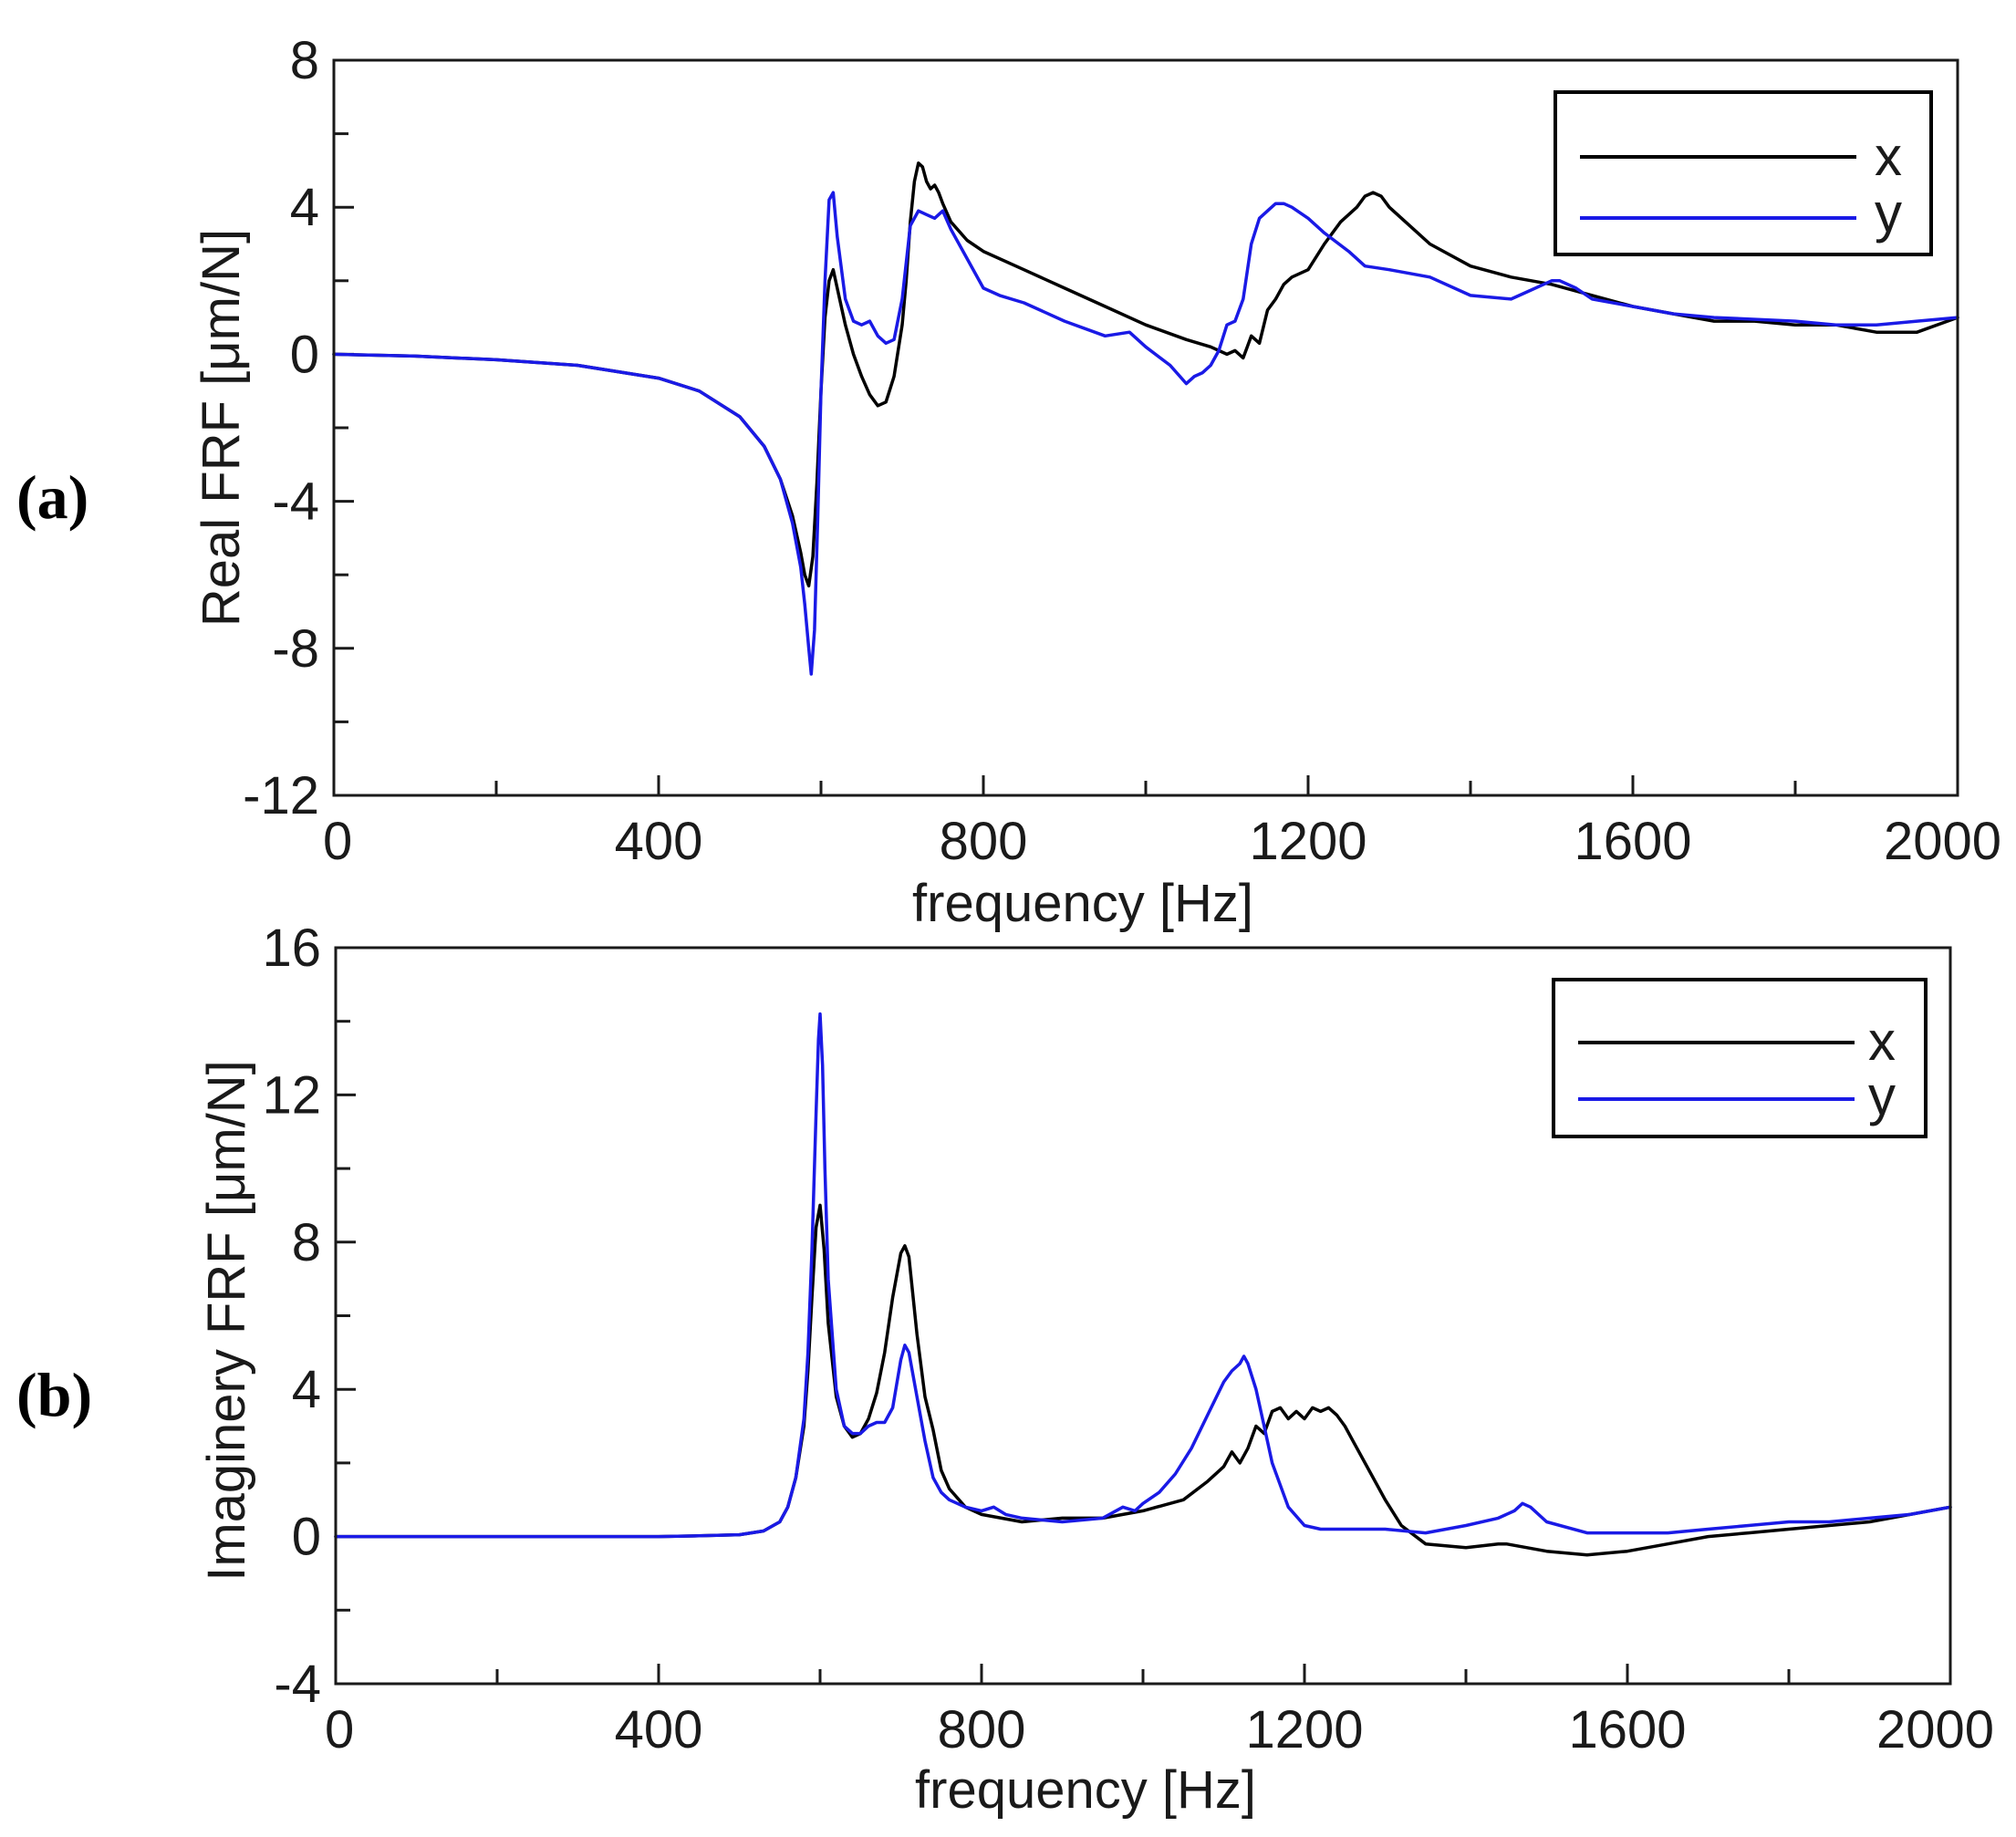 The image size is (2016, 1837). I want to click on b-y-tick-label: 0, so click(306, 1537).